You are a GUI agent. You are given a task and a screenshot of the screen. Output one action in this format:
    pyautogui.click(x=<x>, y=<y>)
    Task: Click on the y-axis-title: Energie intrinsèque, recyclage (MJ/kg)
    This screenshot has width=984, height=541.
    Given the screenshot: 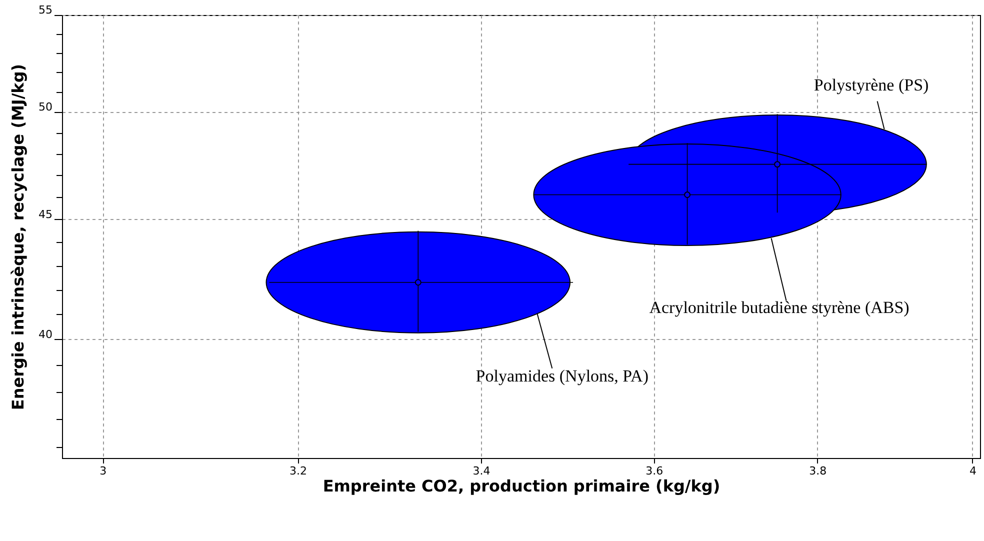 What is the action you would take?
    pyautogui.click(x=18, y=237)
    